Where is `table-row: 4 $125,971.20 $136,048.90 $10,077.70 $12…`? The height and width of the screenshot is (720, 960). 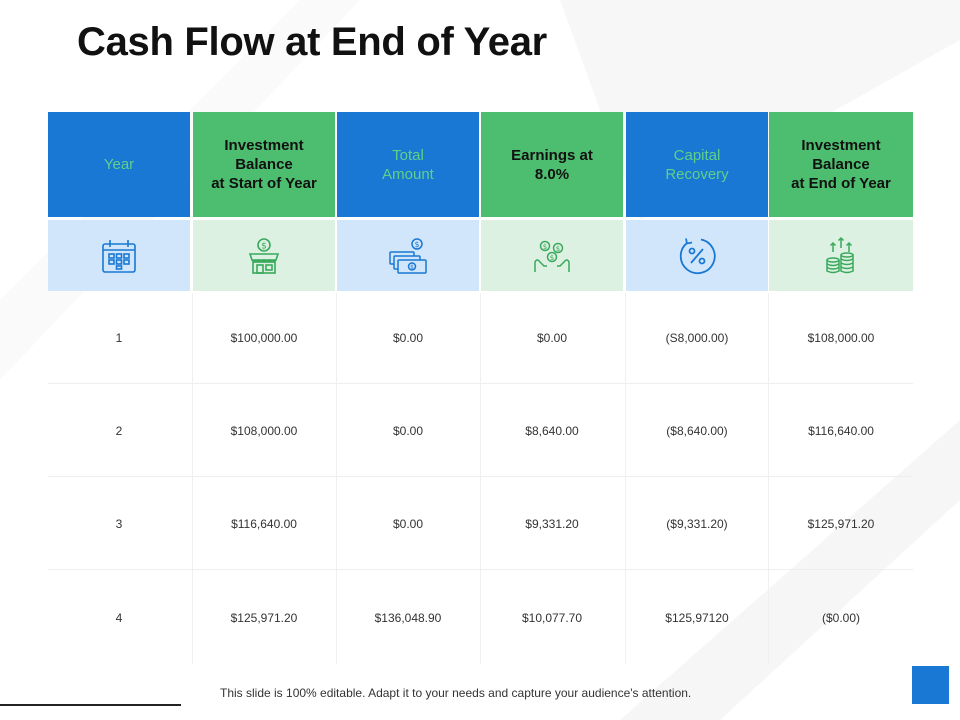
table-row: 4 $125,971.20 $136,048.90 $10,077.70 $12… is located at coordinates (480, 617).